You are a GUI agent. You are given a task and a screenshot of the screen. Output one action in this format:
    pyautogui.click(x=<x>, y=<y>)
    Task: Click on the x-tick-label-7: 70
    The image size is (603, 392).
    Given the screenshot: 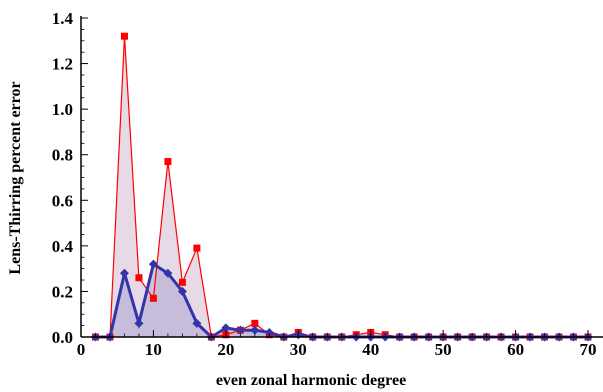 What is the action you would take?
    pyautogui.click(x=588, y=349)
    